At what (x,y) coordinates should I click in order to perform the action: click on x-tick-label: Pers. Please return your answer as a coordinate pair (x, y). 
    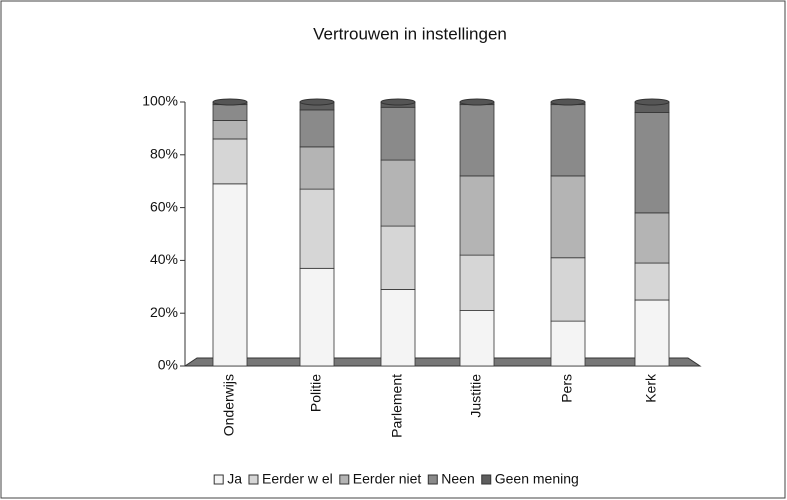
    Looking at the image, I should click on (567, 388).